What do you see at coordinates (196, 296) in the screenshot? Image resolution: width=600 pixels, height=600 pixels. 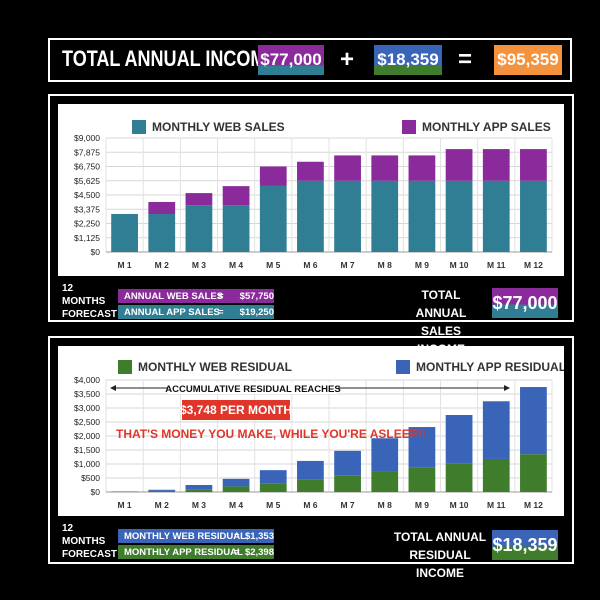 I see `annual-web-sales-row: ANNUAL WEB SALES = $57,750` at bounding box center [196, 296].